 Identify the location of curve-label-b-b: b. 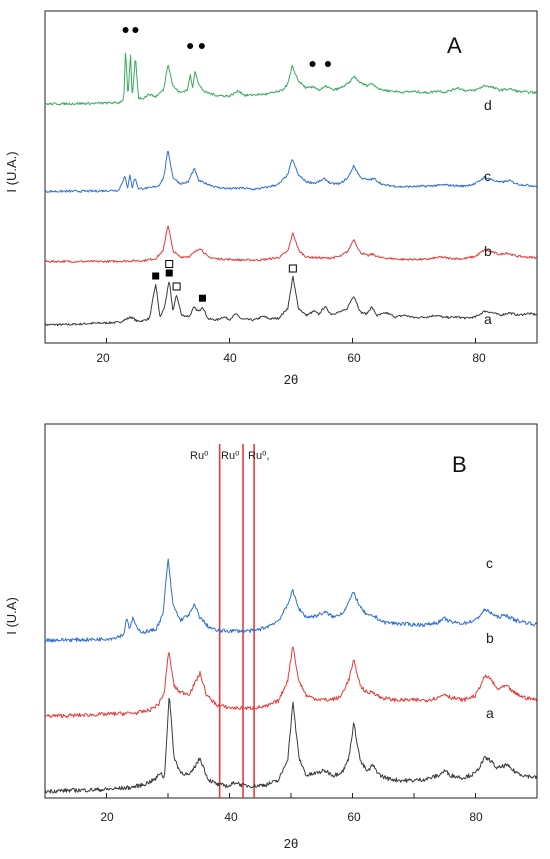
(490, 638).